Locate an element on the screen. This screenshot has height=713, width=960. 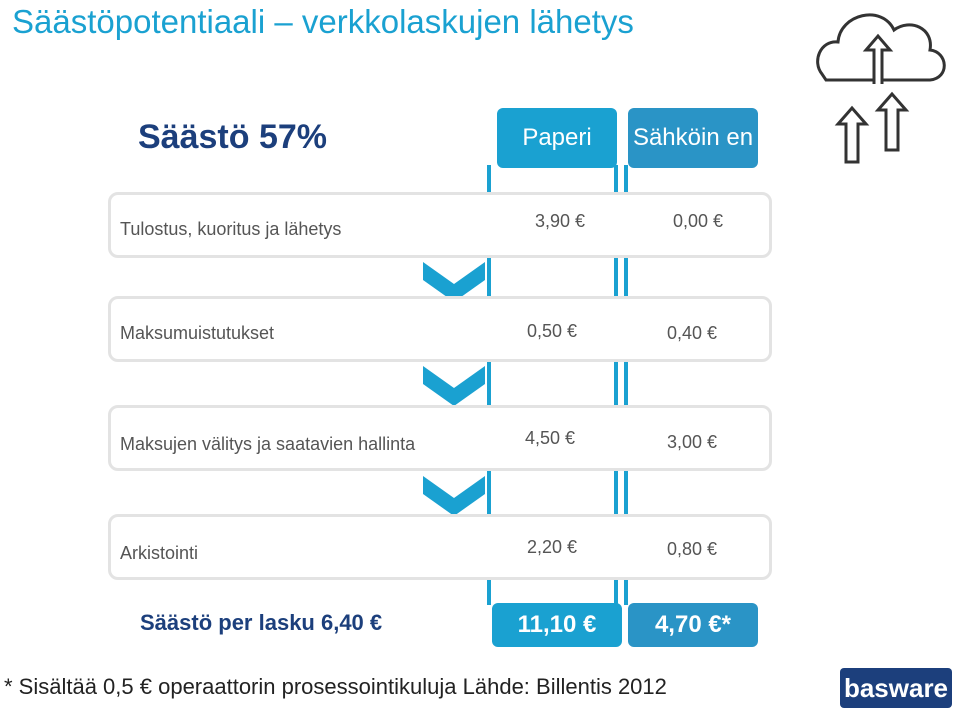
cost-row-paper-value: 2,20 € is located at coordinates (552, 547).